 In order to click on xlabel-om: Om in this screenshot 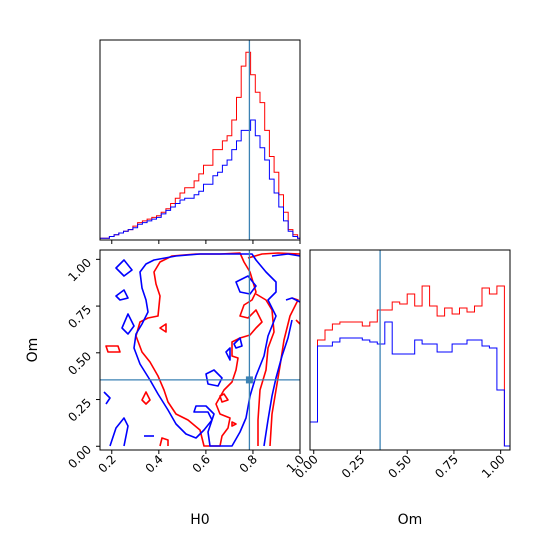, I will do `click(410, 520)`.